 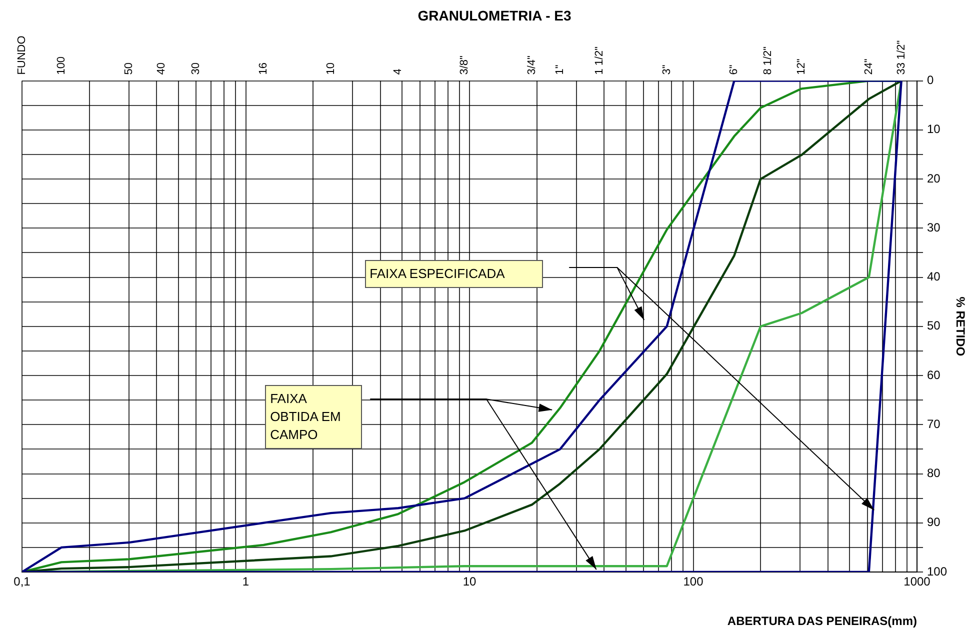 What do you see at coordinates (22, 581) in the screenshot?
I see `x-tick-label: 0,1` at bounding box center [22, 581].